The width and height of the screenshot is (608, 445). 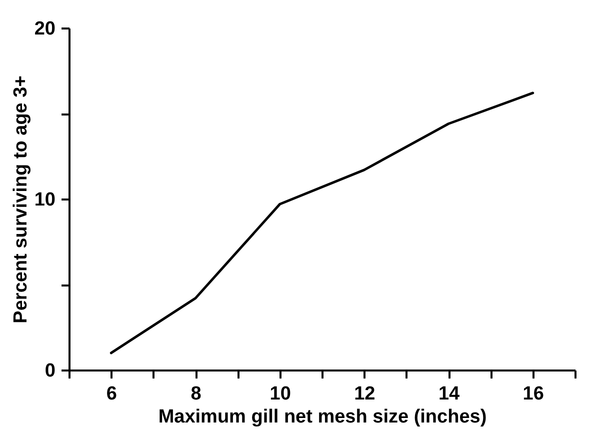 What do you see at coordinates (322, 417) in the screenshot?
I see `x-axis-title: Maximum gill net mesh size (inches)` at bounding box center [322, 417].